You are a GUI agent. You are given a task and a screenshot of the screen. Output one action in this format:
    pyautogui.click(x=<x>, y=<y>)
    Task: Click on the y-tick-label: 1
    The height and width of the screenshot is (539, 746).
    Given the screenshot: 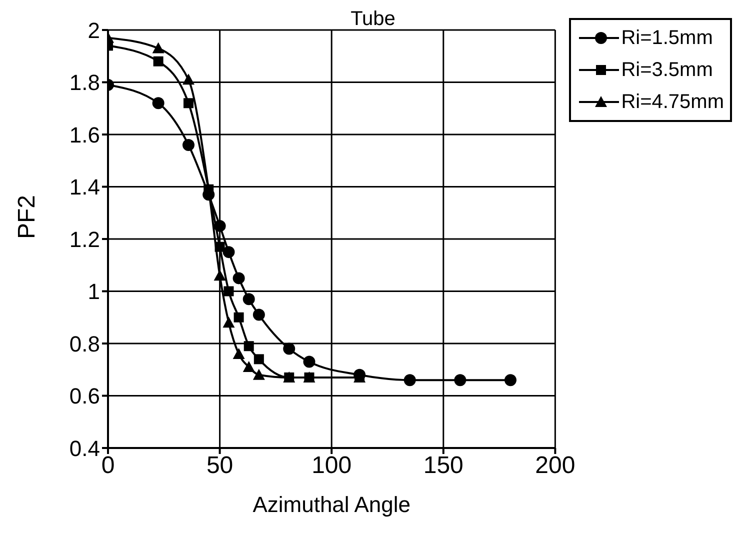 What is the action you would take?
    pyautogui.click(x=94, y=291)
    